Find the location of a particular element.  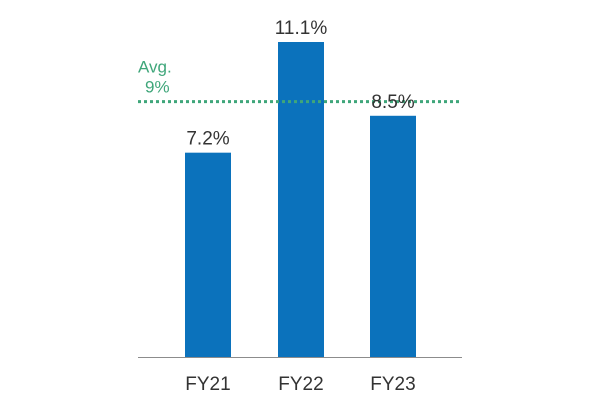

bar-fy21 is located at coordinates (208, 254).